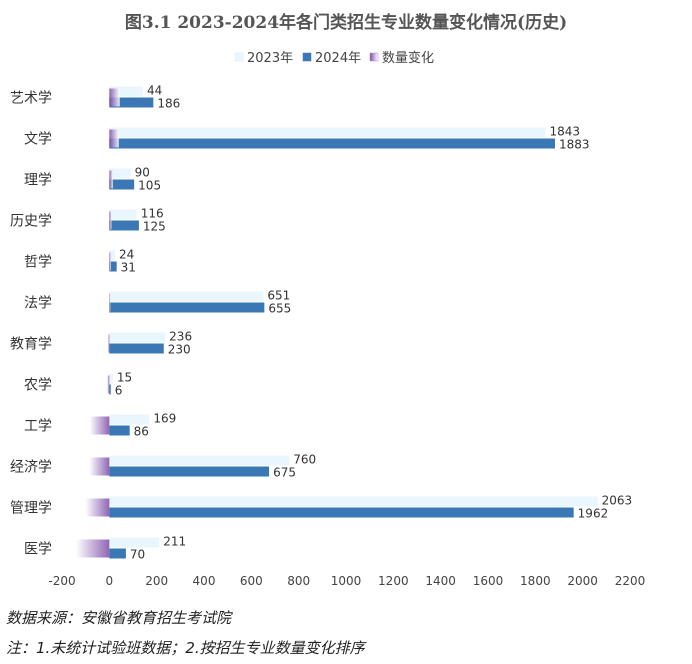  What do you see at coordinates (149, 186) in the screenshot?
I see `data-label-2024: 105` at bounding box center [149, 186].